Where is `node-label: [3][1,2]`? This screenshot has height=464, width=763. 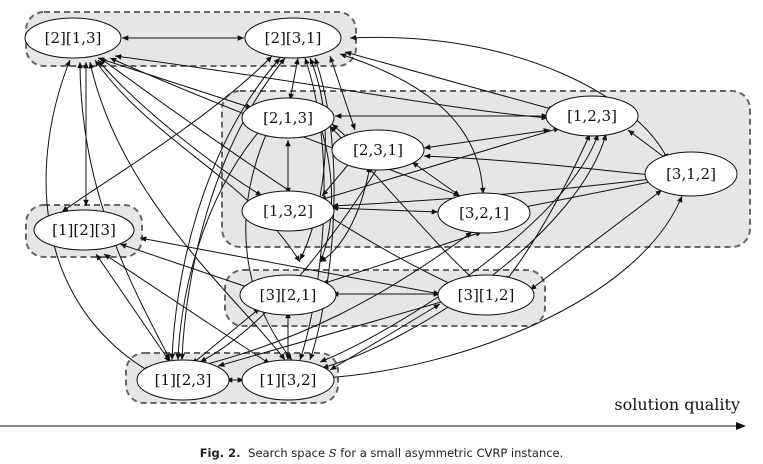 node-label: [3][1,2] is located at coordinates (486, 295).